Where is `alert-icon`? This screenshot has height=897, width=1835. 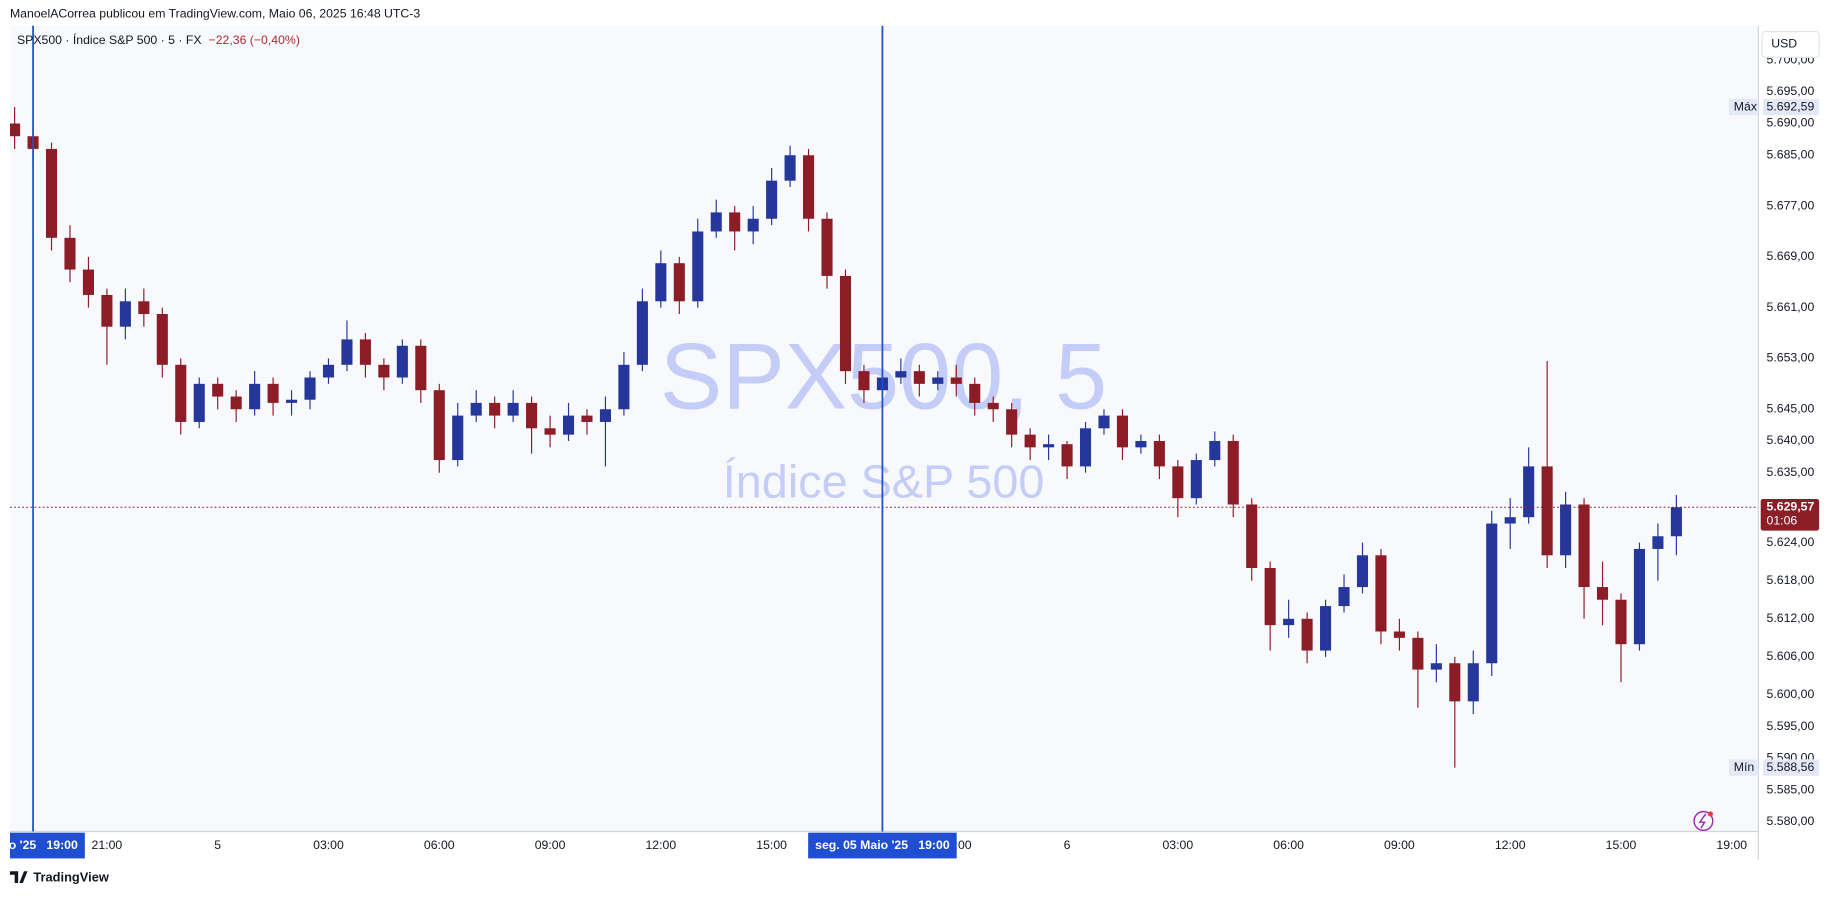 alert-icon is located at coordinates (1703, 821).